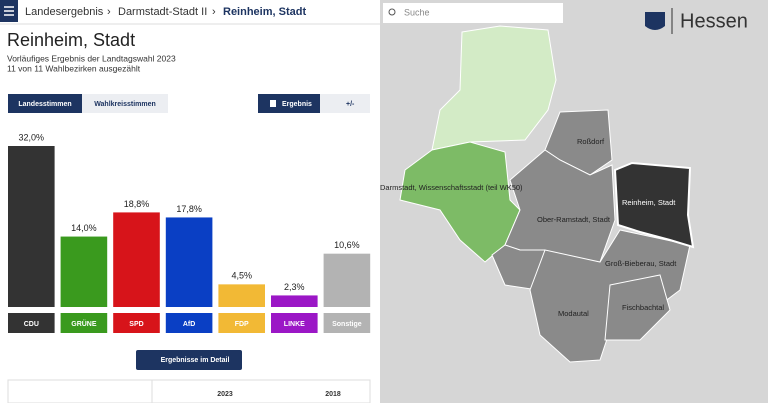 The height and width of the screenshot is (408, 768). I want to click on tab, so click(125, 103).